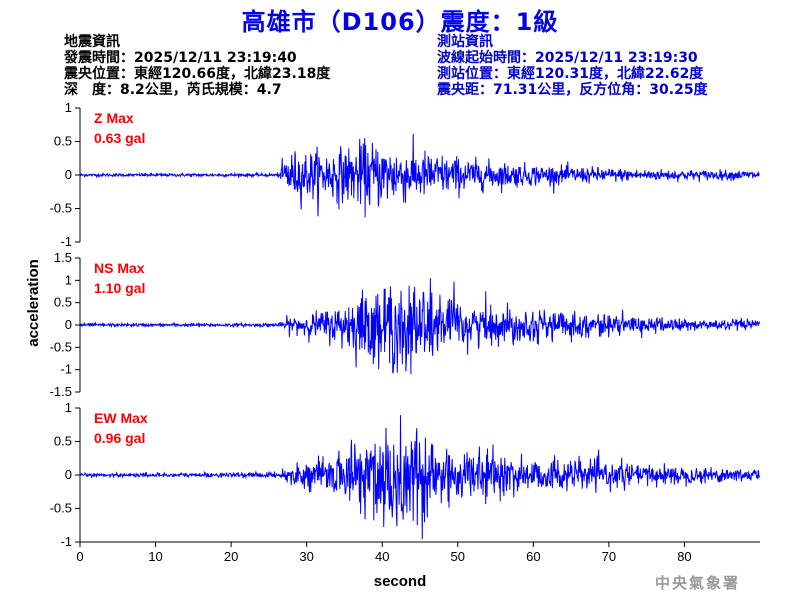  What do you see at coordinates (400, 581) in the screenshot?
I see `x-axis-title: second` at bounding box center [400, 581].